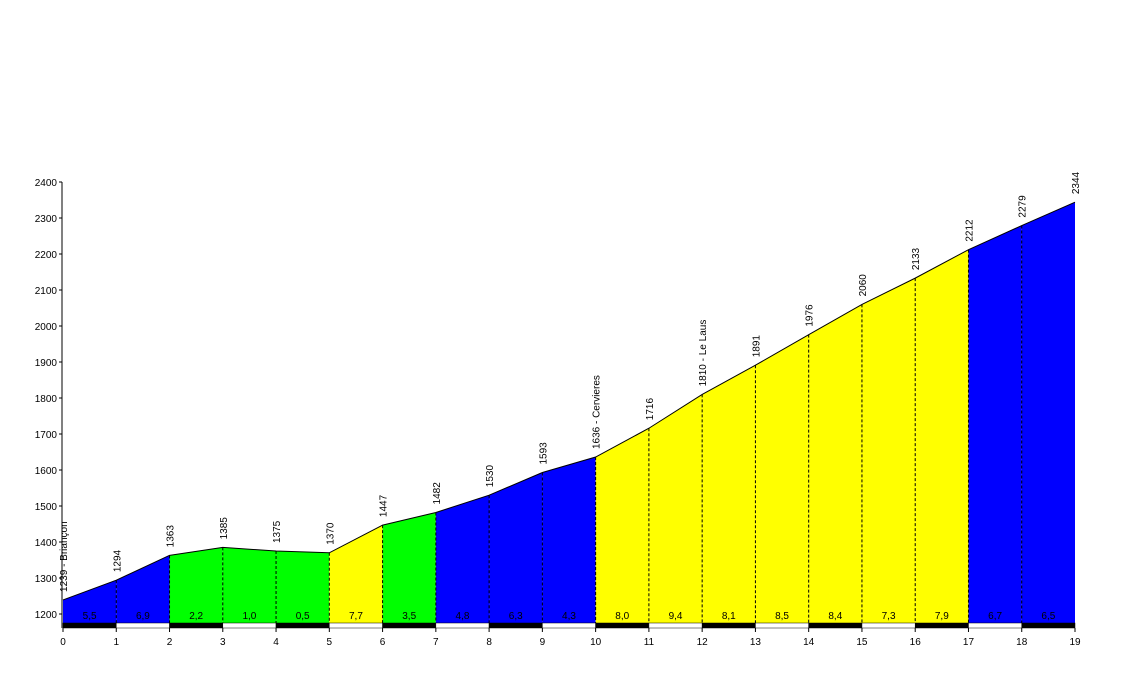 The height and width of the screenshot is (673, 1136). Describe the element at coordinates (46, 579) in the screenshot. I see `y-tick-label: 1300` at that location.